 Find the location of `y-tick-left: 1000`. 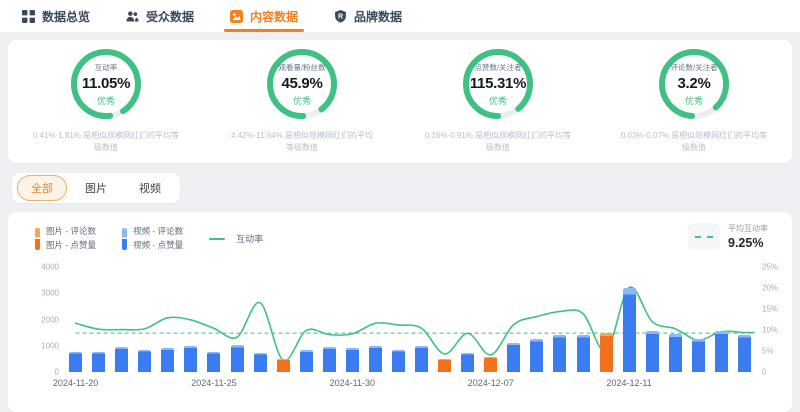

y-tick-left: 1000 is located at coordinates (50, 346).